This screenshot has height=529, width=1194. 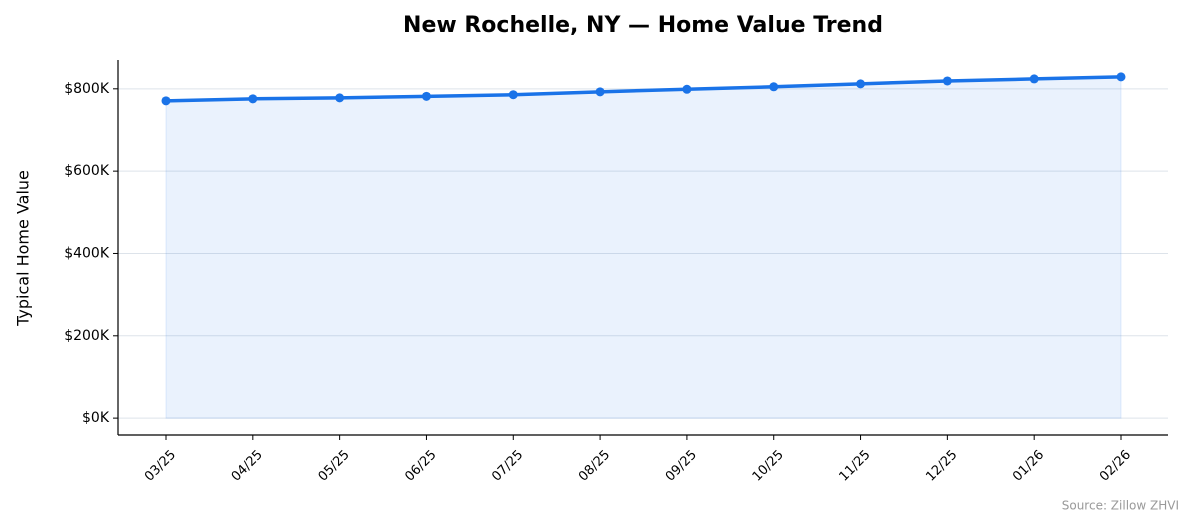 I want to click on y-axis-label: Typical Home Value, so click(x=23, y=248).